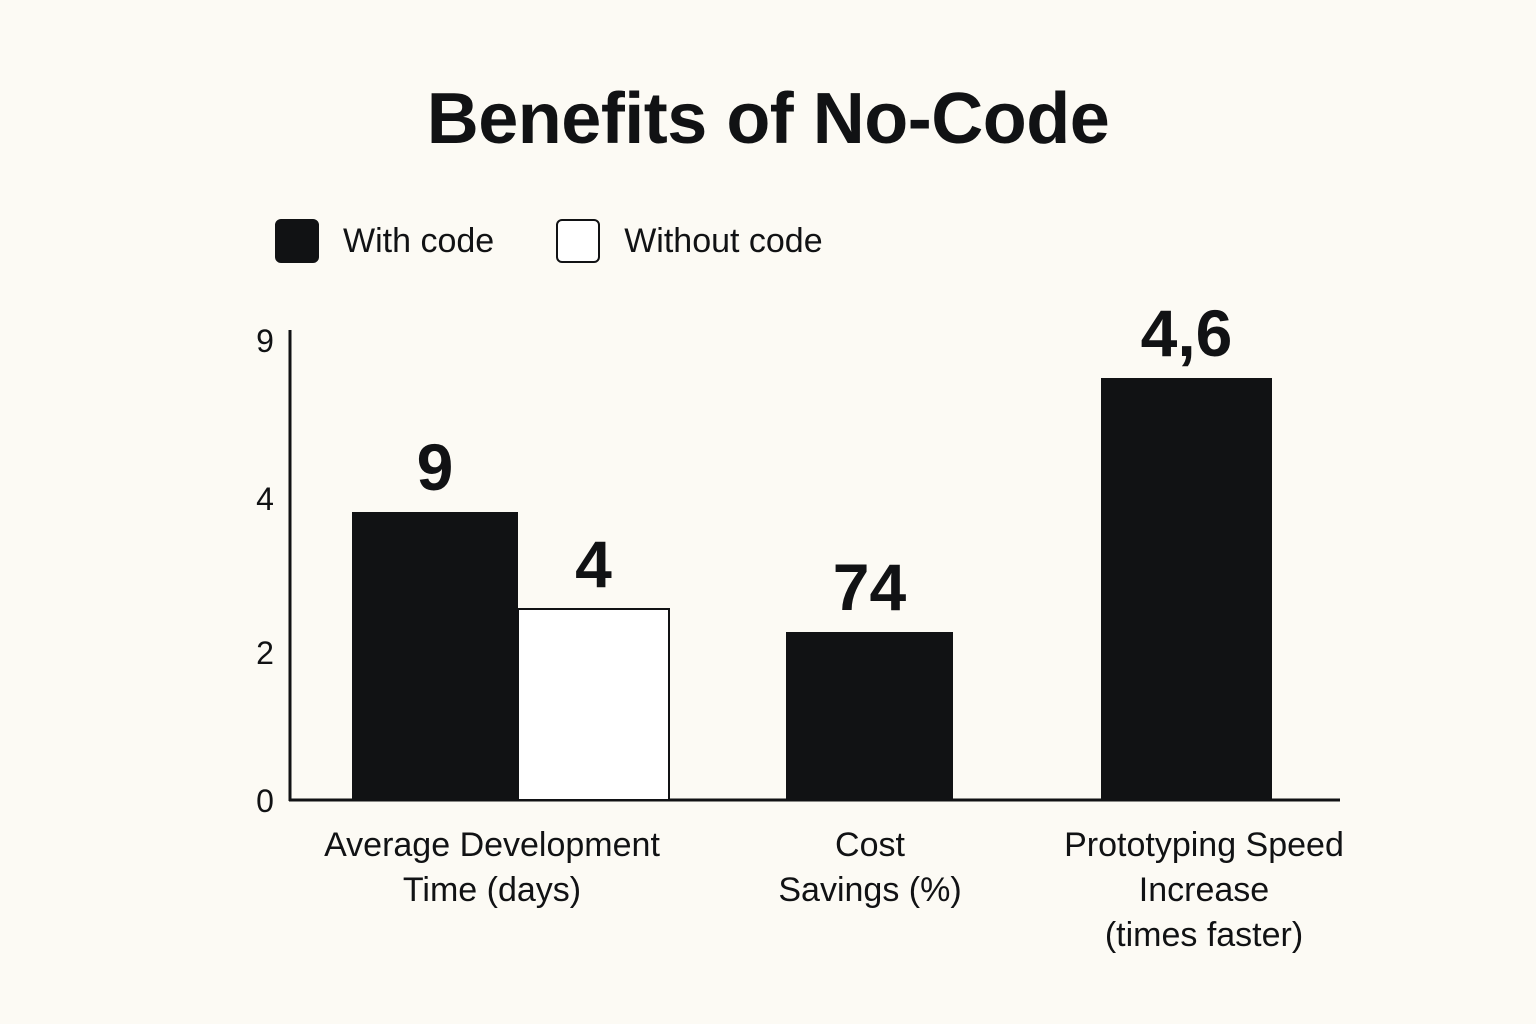 The height and width of the screenshot is (1024, 1536). What do you see at coordinates (435, 467) in the screenshot?
I see `bar-value-label: 9` at bounding box center [435, 467].